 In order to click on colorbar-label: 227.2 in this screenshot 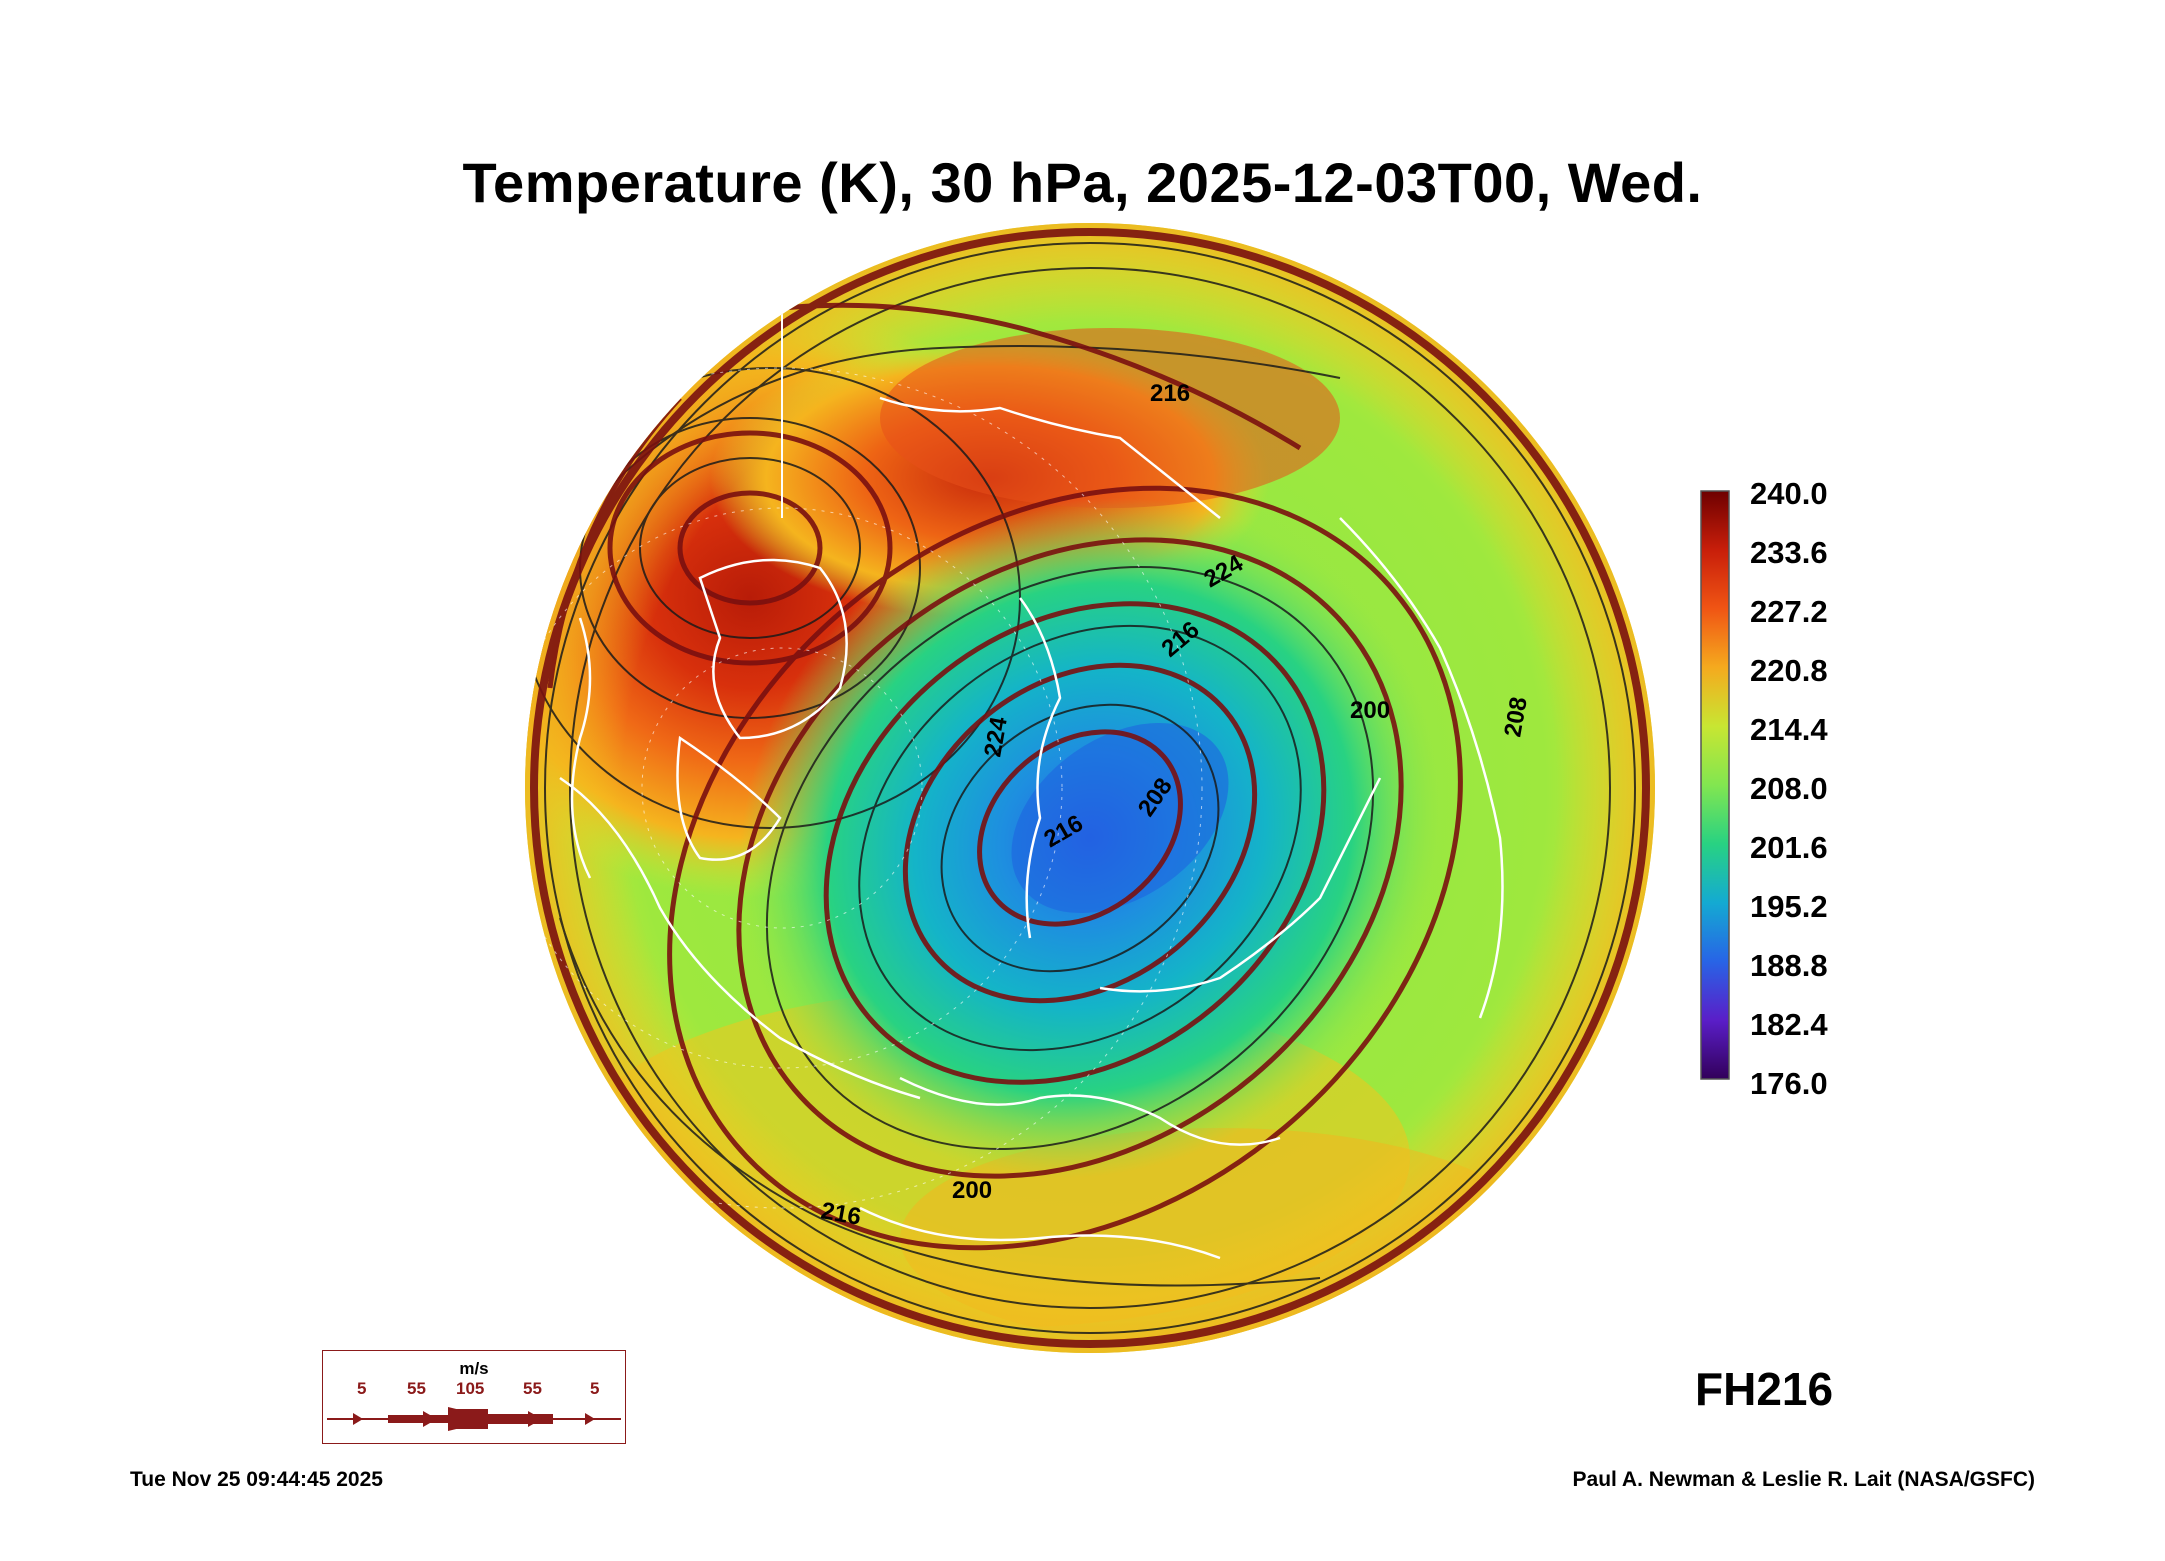, I will do `click(1789, 611)`.